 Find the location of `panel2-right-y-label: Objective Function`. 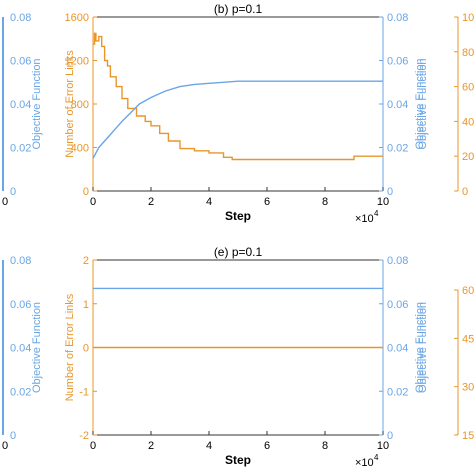

panel2-right-y-label: Objective Function is located at coordinates (420, 347).